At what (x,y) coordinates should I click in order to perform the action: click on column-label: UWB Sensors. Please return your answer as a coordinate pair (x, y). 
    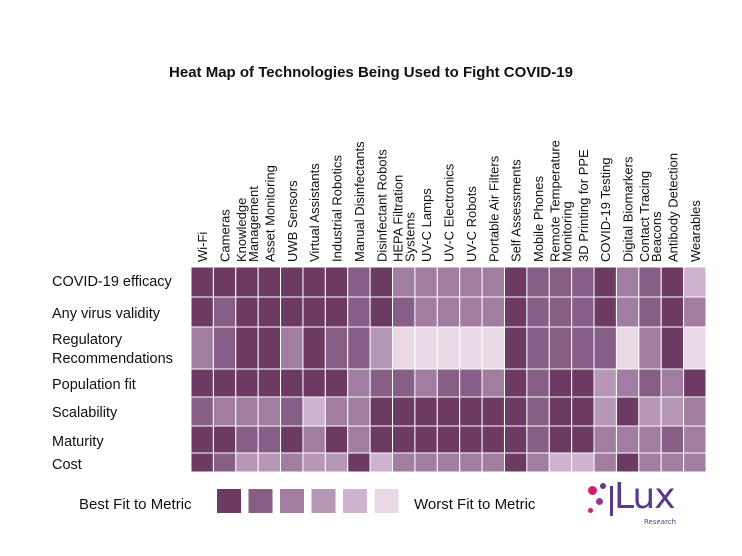
    Looking at the image, I should click on (292, 221).